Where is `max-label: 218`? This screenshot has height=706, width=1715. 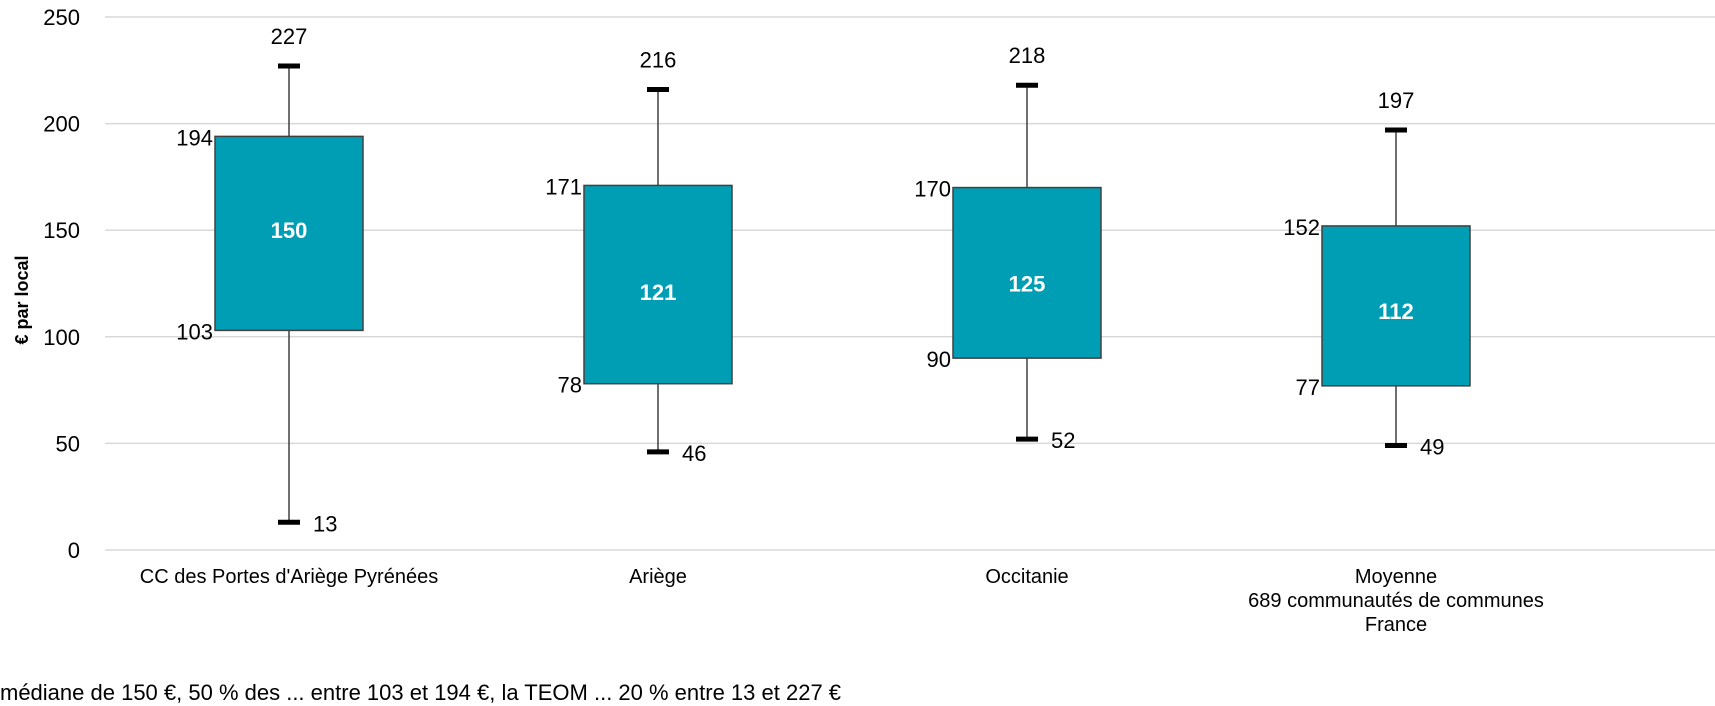
max-label: 218 is located at coordinates (1027, 55).